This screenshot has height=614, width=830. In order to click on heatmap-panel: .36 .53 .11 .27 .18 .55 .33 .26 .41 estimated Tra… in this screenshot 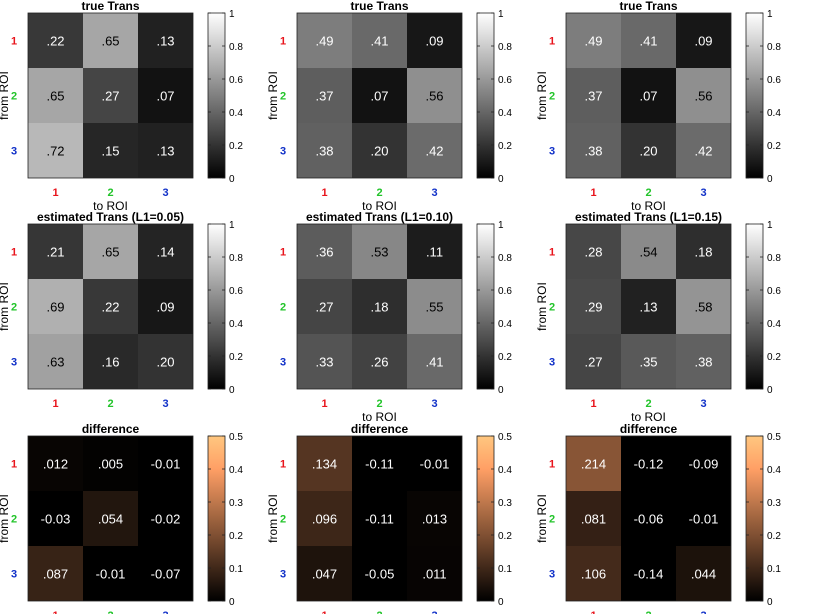, I will do `click(396, 317)`.